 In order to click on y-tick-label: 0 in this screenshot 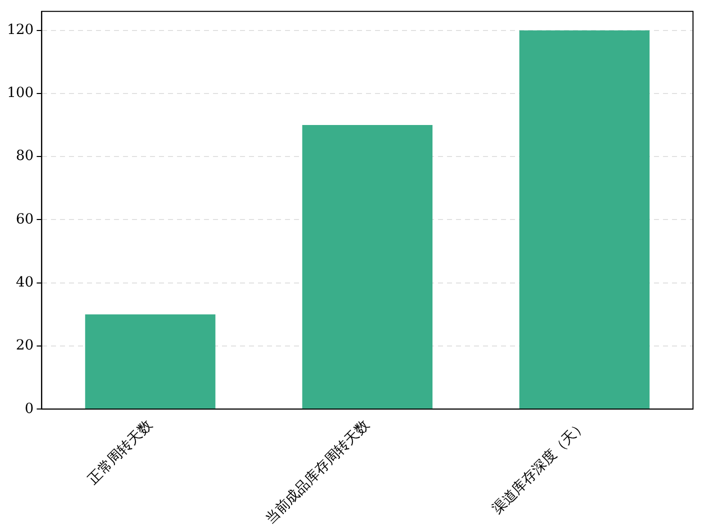, I will do `click(29, 408)`.